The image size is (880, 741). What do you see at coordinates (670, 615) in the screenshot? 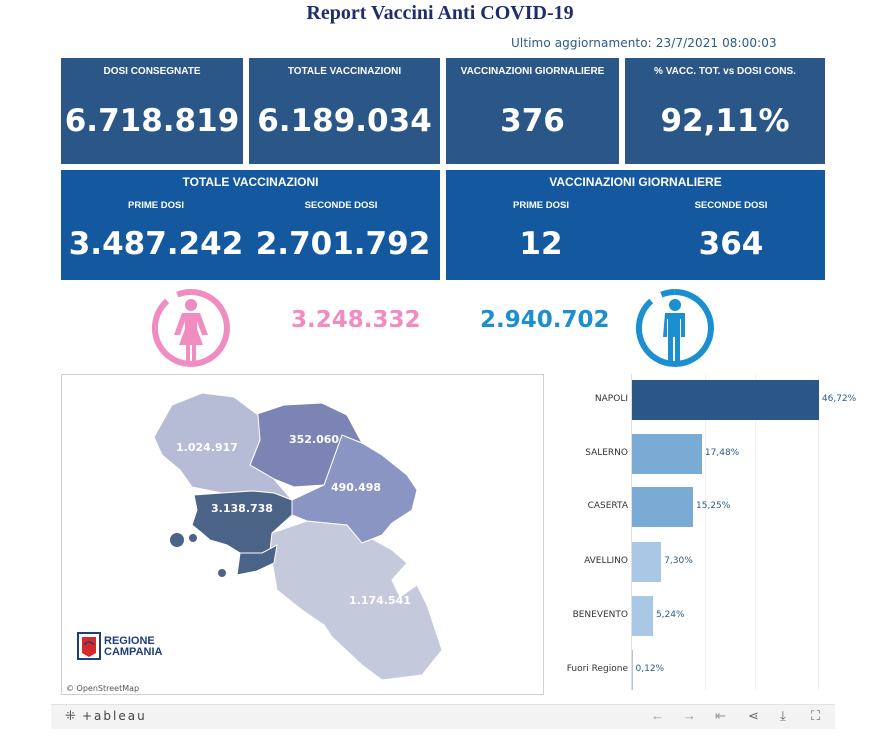
I see `bar-value-label: 5,24%` at bounding box center [670, 615].